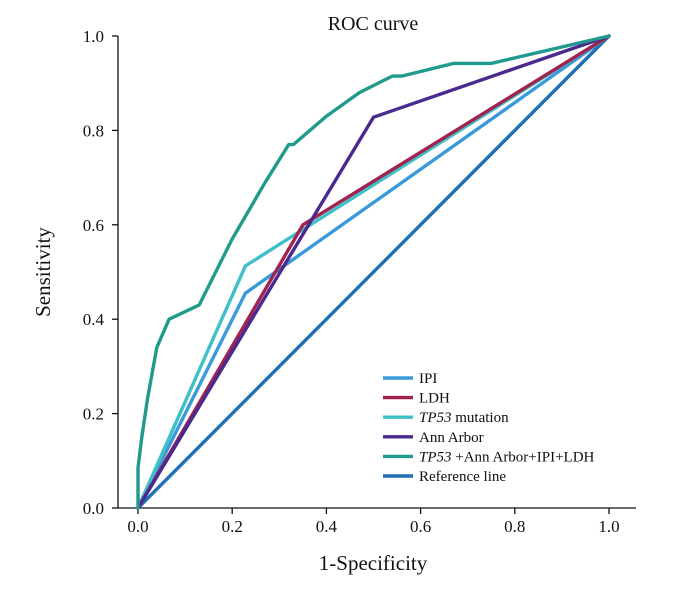 The height and width of the screenshot is (593, 678). I want to click on y-tick-label: 0.6, so click(93, 225).